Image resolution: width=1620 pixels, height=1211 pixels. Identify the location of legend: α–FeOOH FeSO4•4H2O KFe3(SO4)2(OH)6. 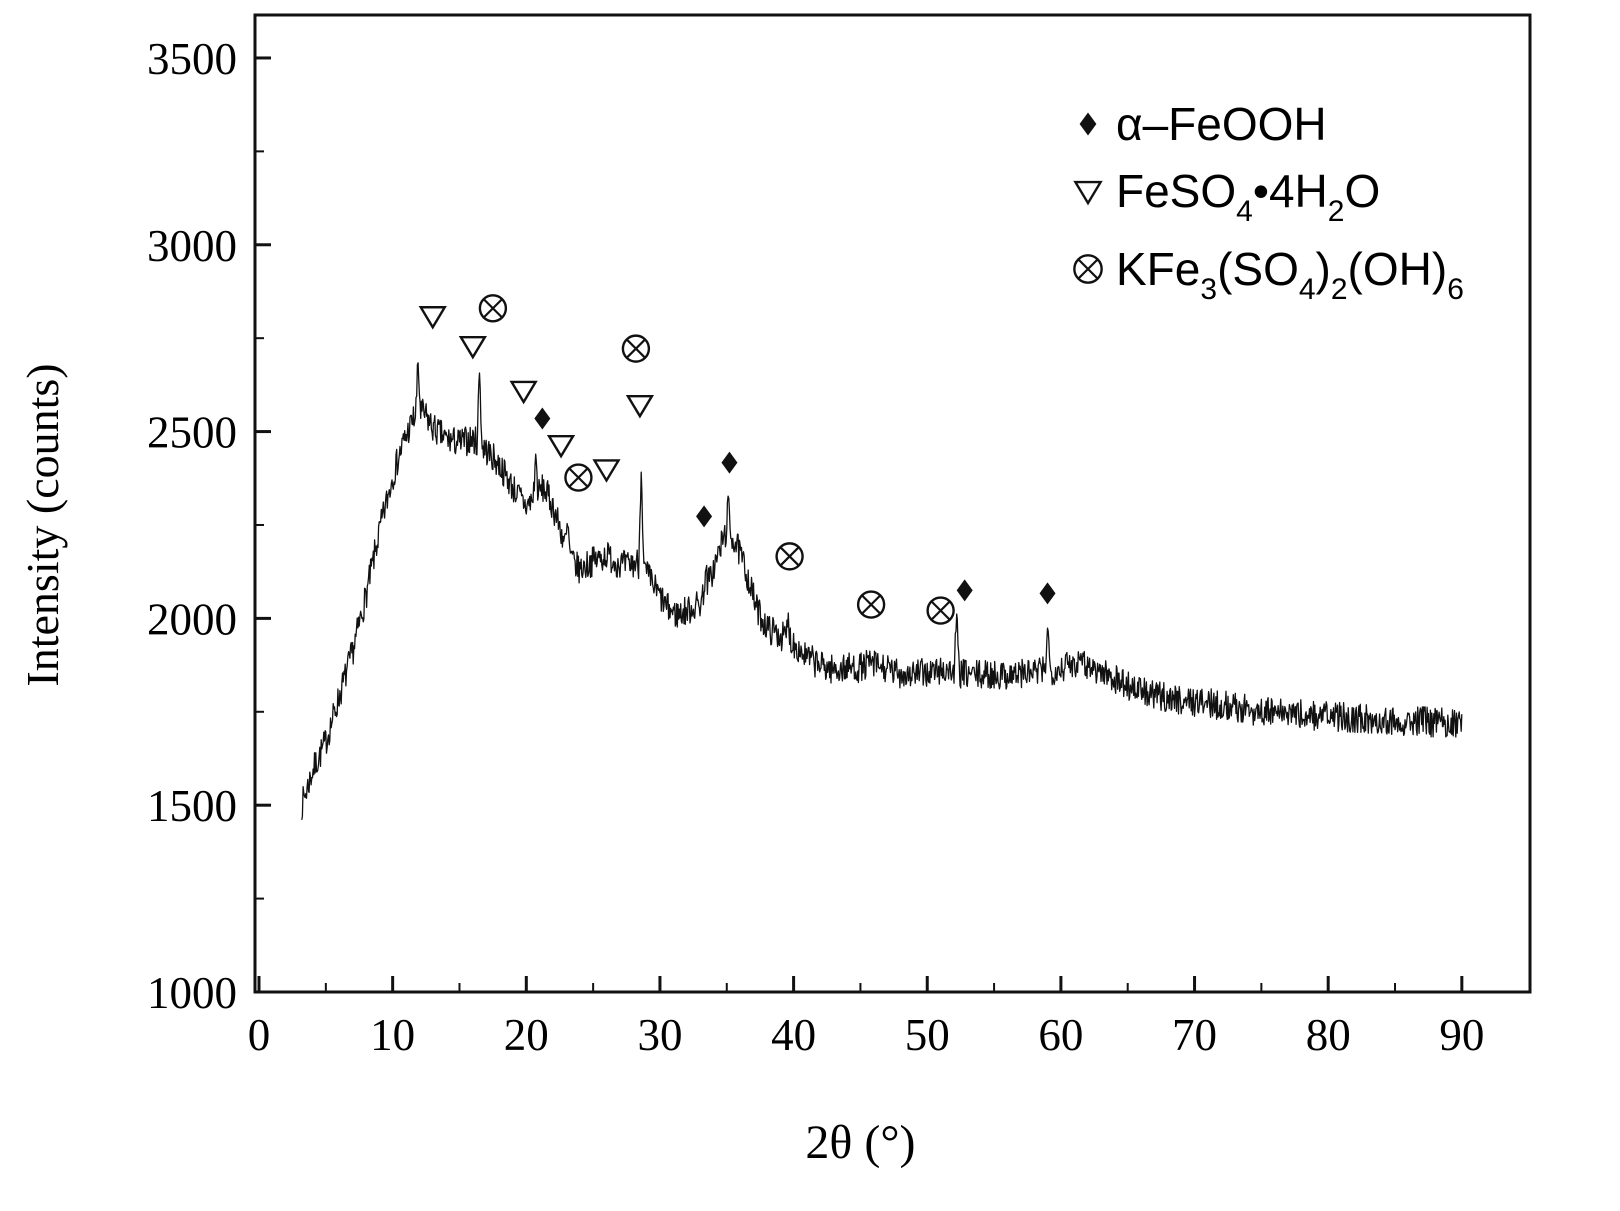
(1268, 202).